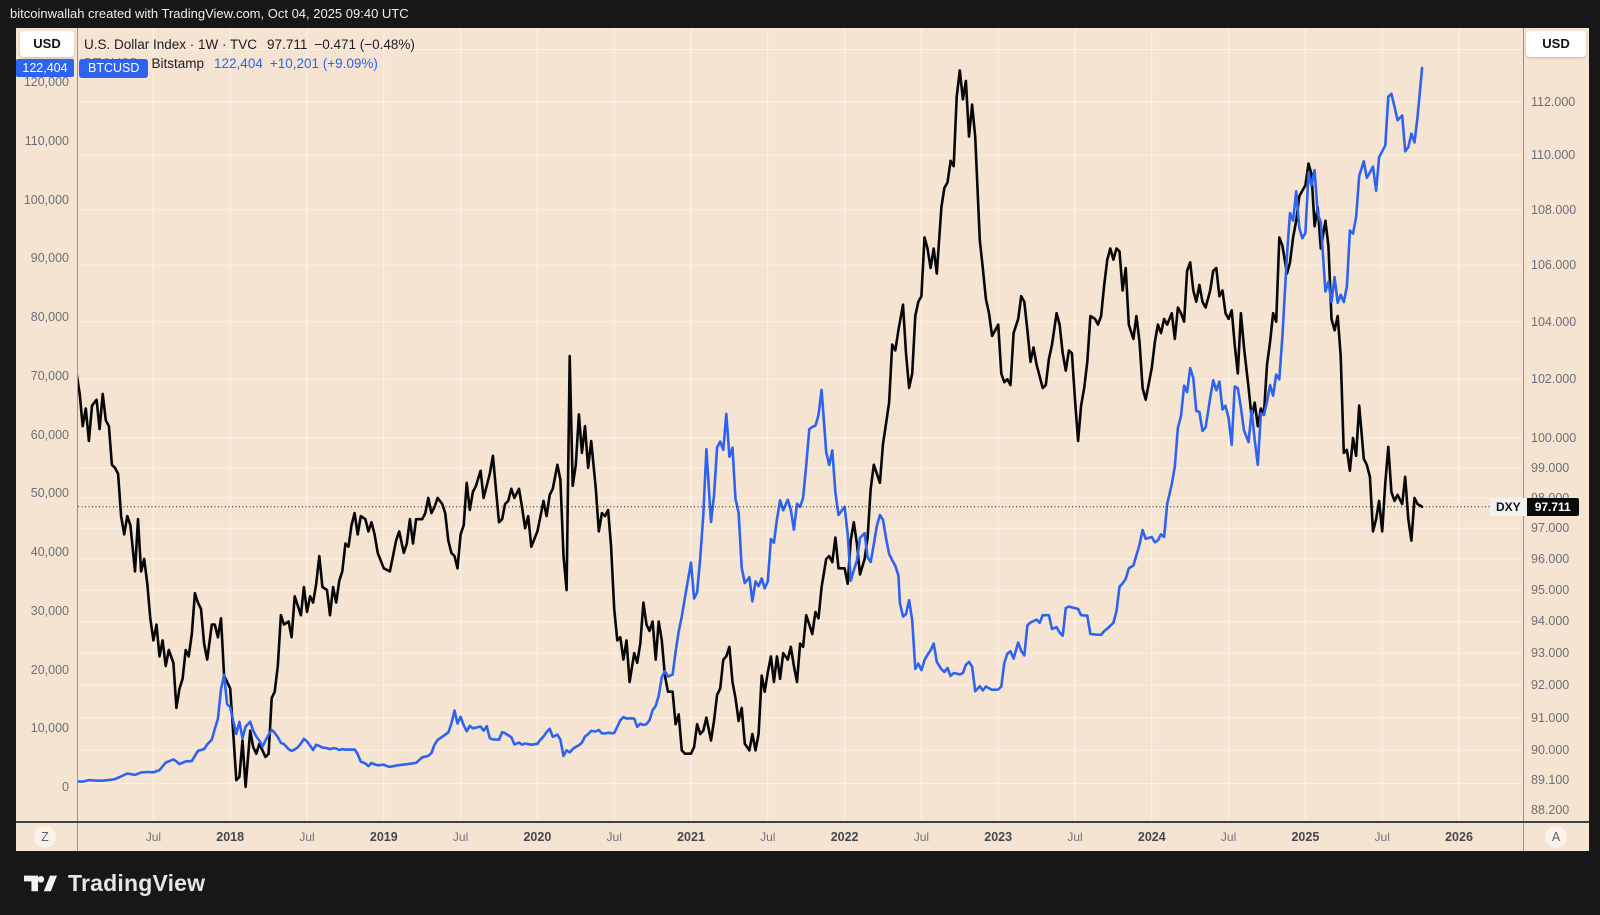 The height and width of the screenshot is (915, 1600). Describe the element at coordinates (1552, 507) in the screenshot. I see `dxy-badge-value: 97.711` at that location.